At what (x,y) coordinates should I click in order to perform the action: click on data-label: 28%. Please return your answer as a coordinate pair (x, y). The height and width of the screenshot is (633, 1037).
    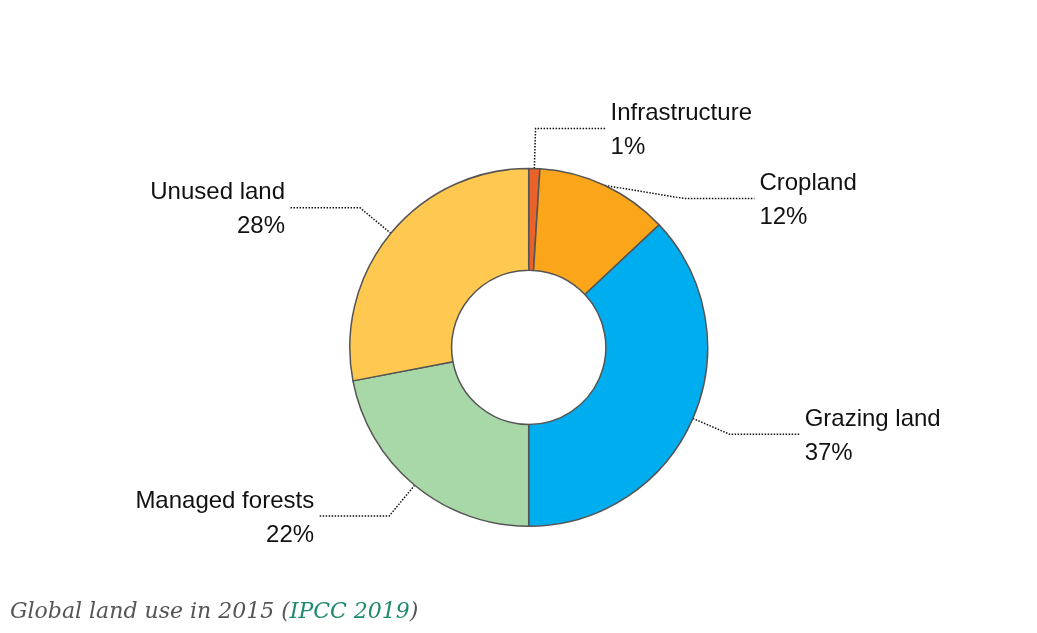
    Looking at the image, I should click on (261, 225).